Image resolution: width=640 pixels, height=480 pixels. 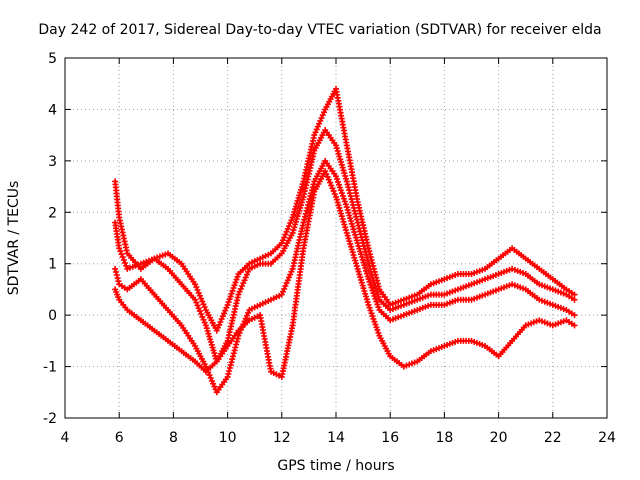 What do you see at coordinates (52, 213) in the screenshot?
I see `y-tick-label: 2` at bounding box center [52, 213].